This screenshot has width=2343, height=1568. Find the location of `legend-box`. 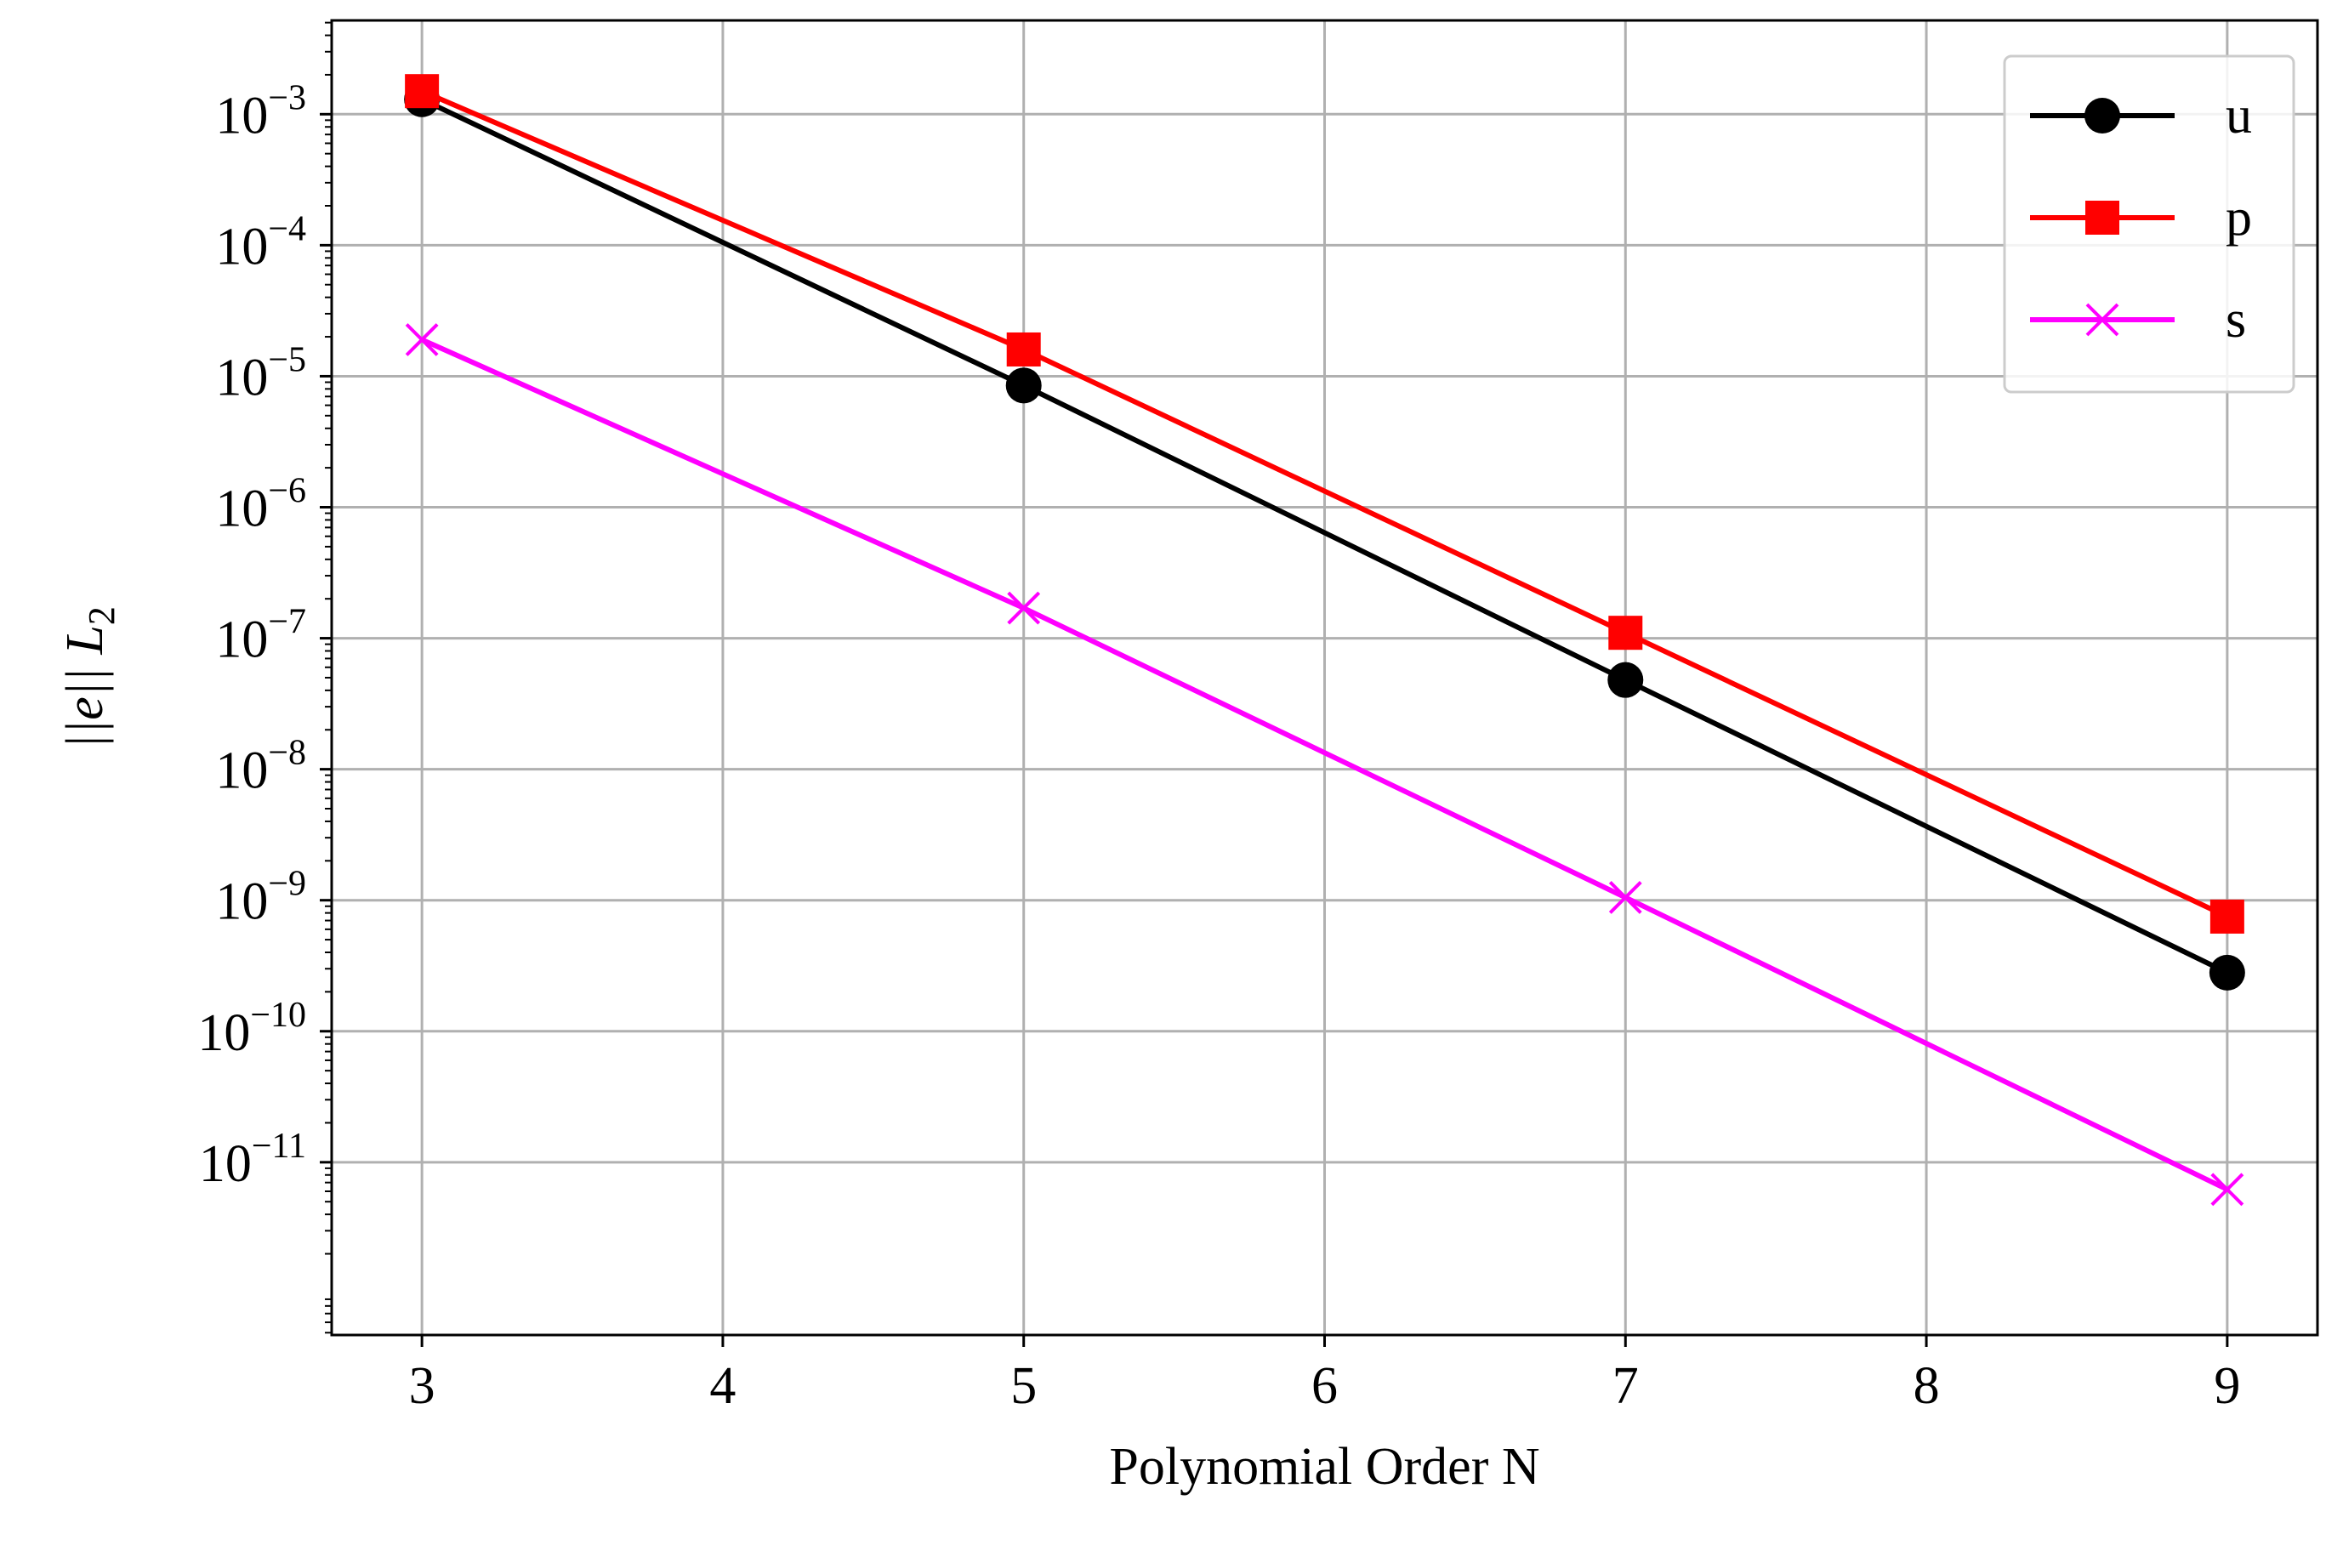

legend-box is located at coordinates (2149, 224).